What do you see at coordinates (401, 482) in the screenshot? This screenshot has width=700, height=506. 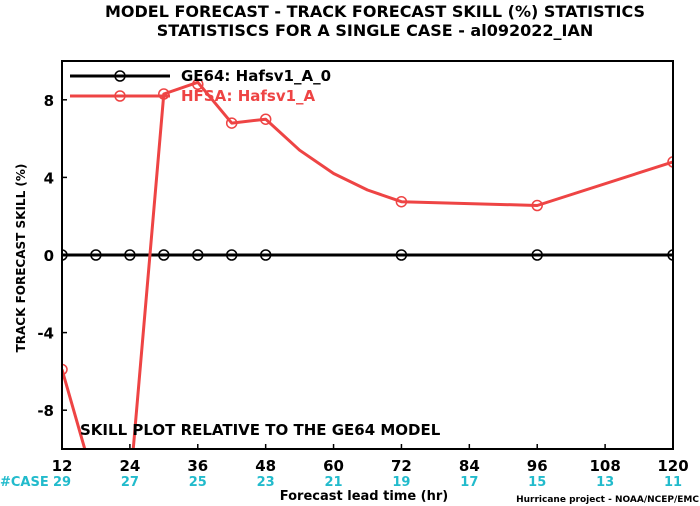 I see `case-count: 19` at bounding box center [401, 482].